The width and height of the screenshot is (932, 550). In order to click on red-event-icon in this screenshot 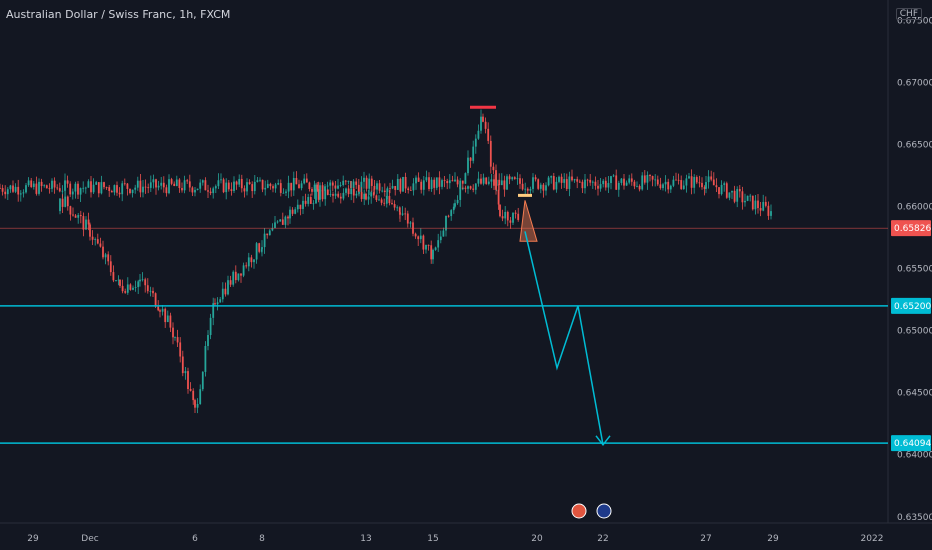, I will do `click(579, 511)`.